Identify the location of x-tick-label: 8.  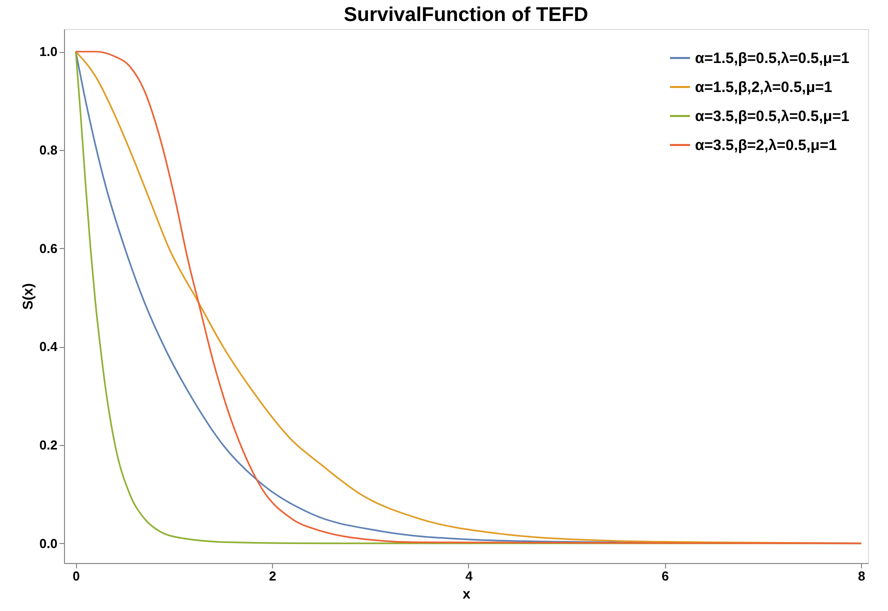
(862, 576).